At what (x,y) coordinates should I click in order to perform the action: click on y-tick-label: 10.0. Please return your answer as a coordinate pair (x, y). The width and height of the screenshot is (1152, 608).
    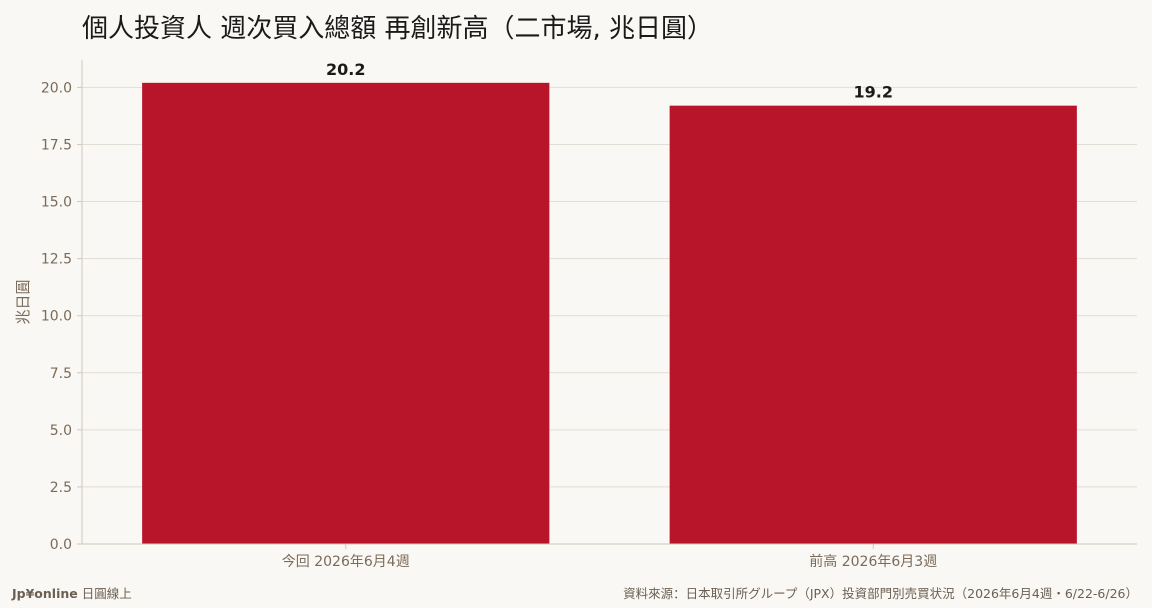
    Looking at the image, I should click on (56, 317).